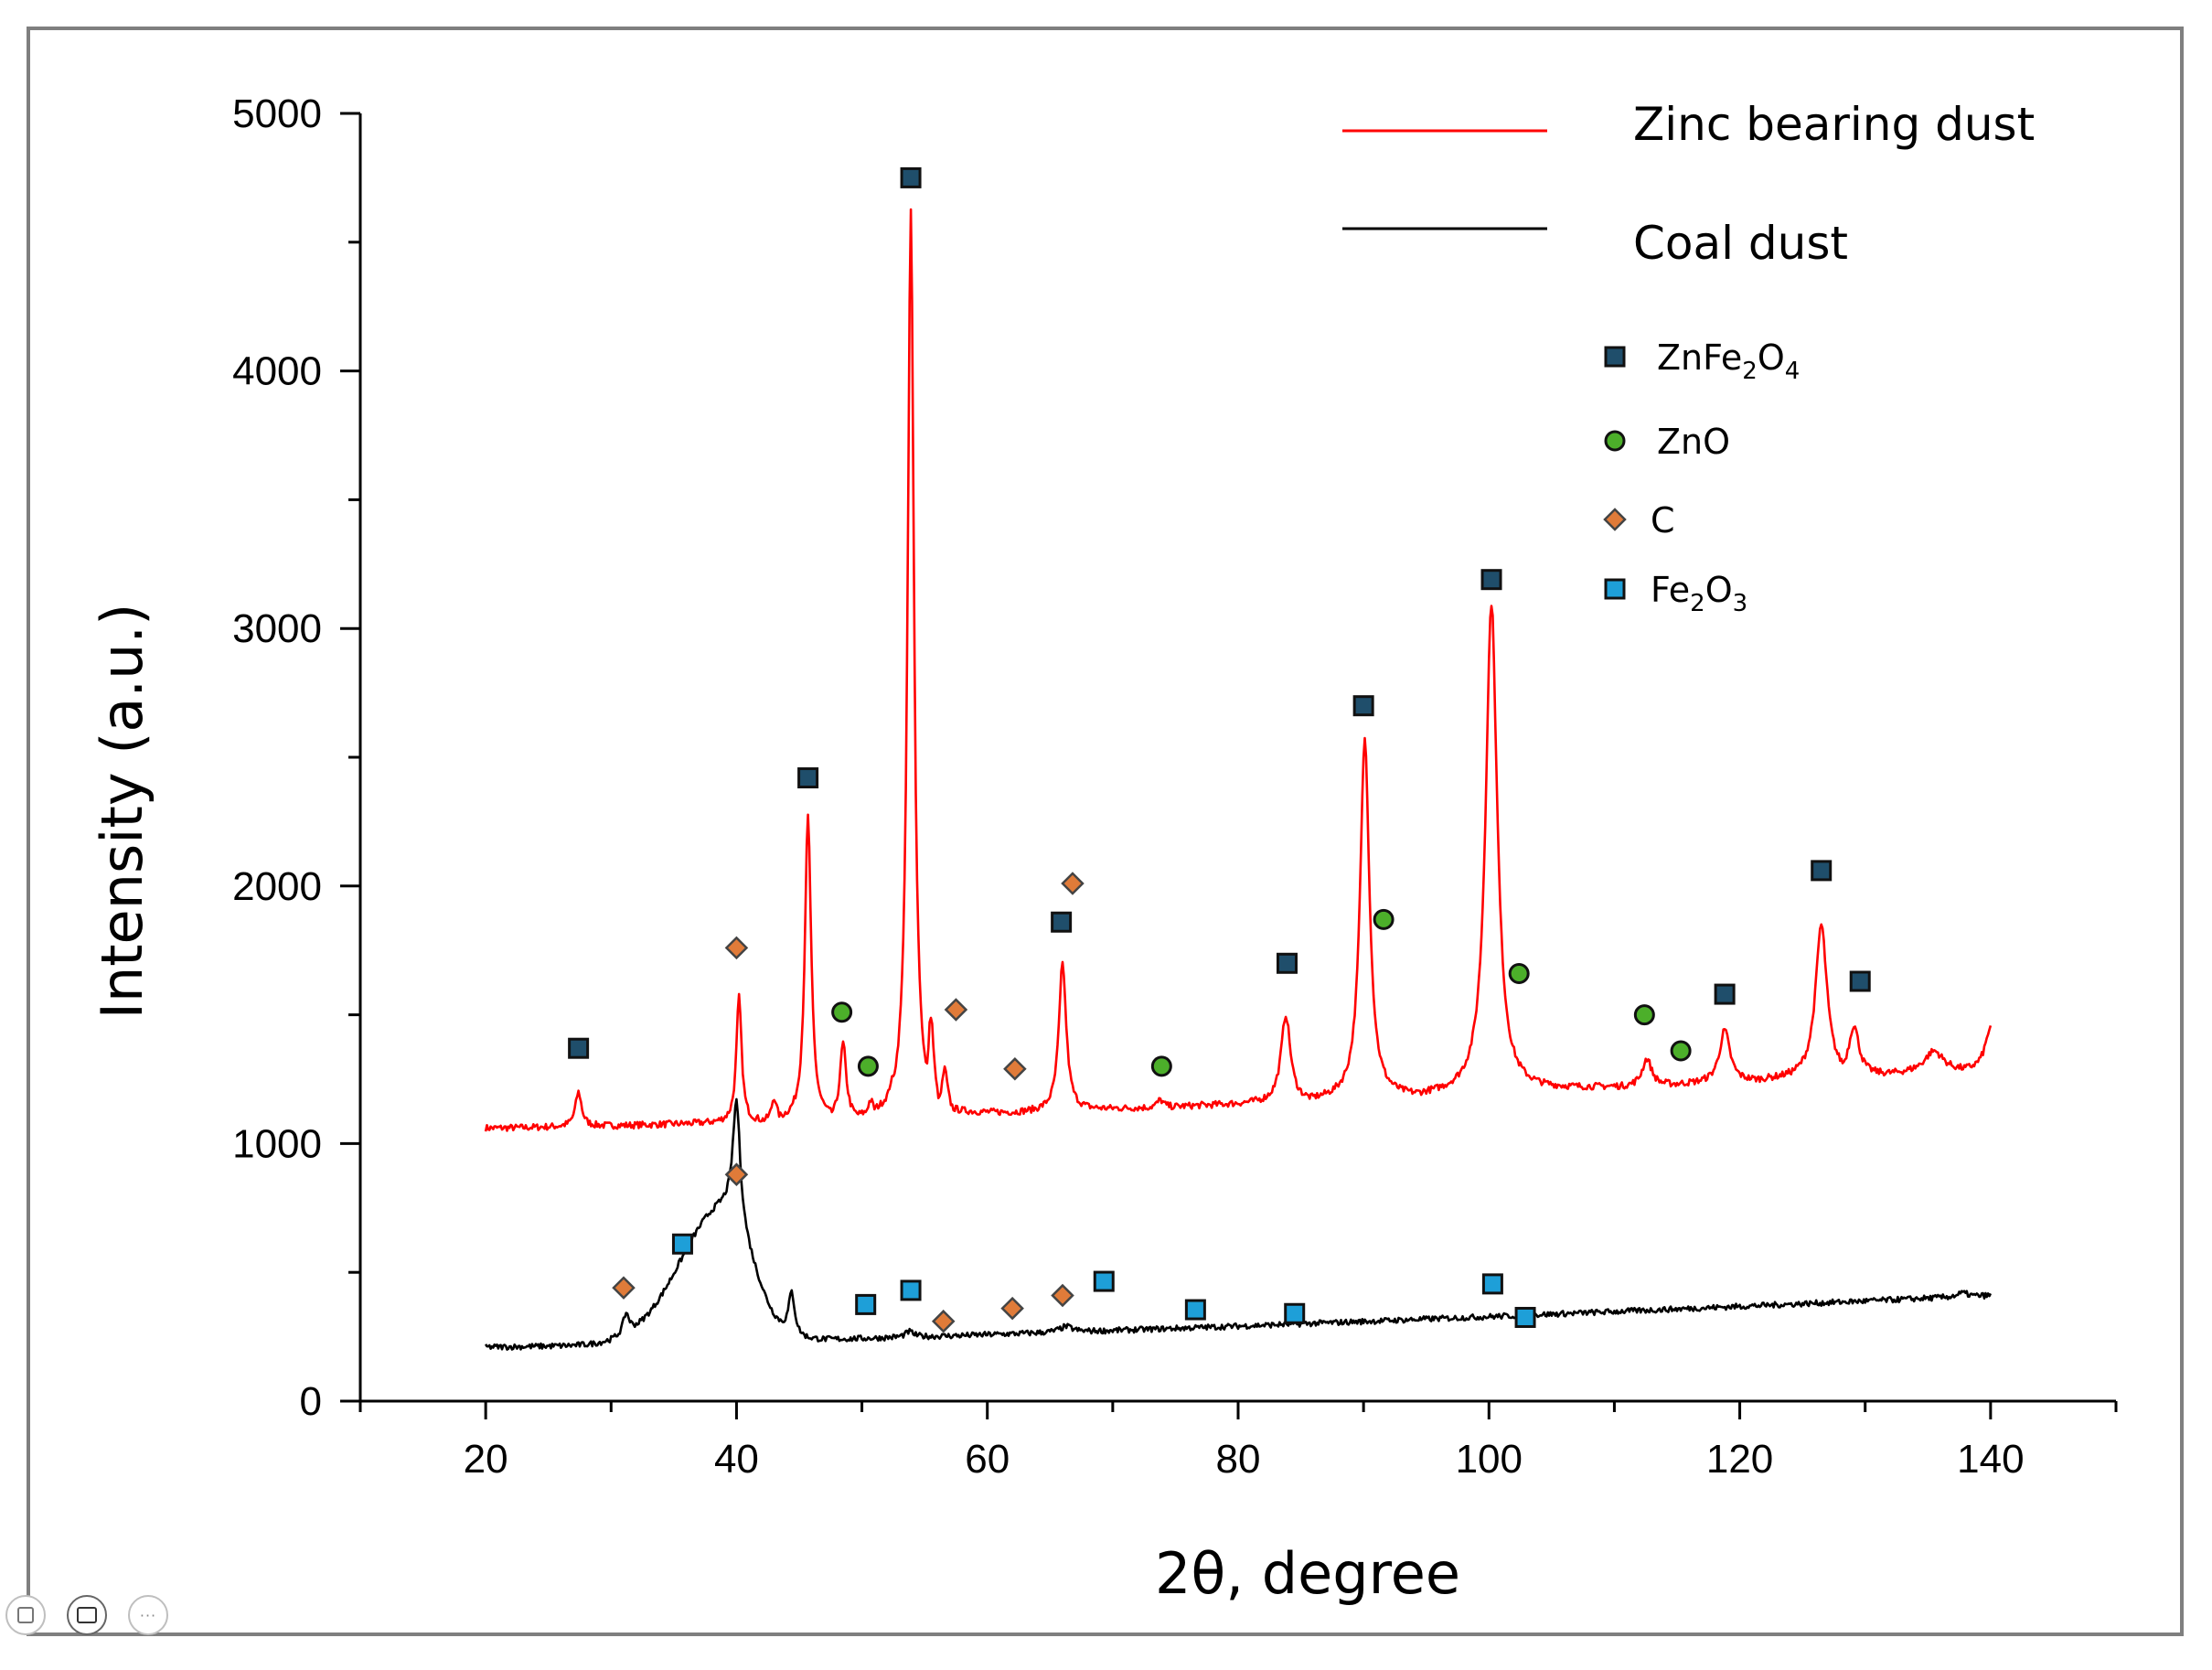 The width and height of the screenshot is (2212, 1670). What do you see at coordinates (1991, 1459) in the screenshot?
I see `x-tick-label: 140` at bounding box center [1991, 1459].